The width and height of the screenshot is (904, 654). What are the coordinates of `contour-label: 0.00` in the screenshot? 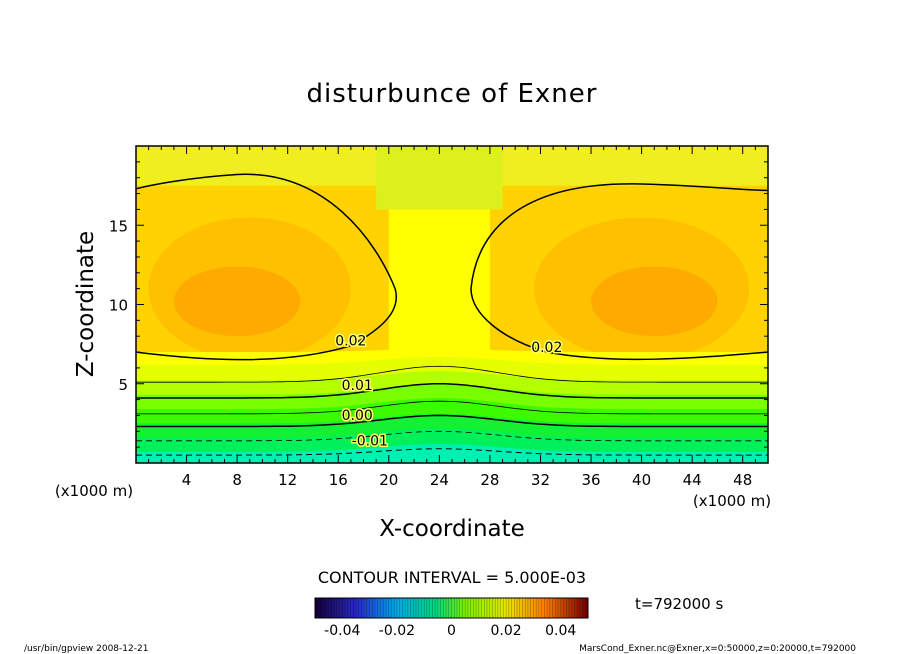 It's located at (357, 416).